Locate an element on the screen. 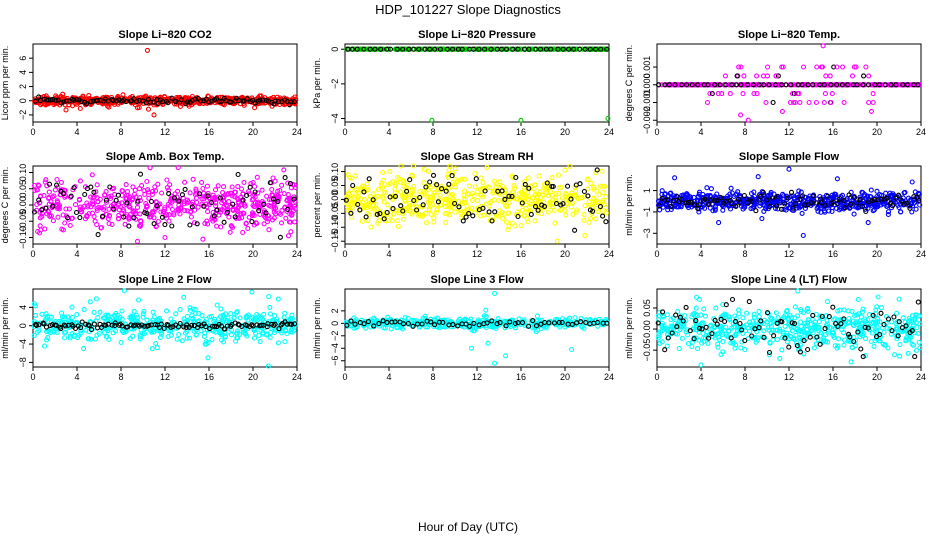  x-tick-label: 12 is located at coordinates (789, 254).